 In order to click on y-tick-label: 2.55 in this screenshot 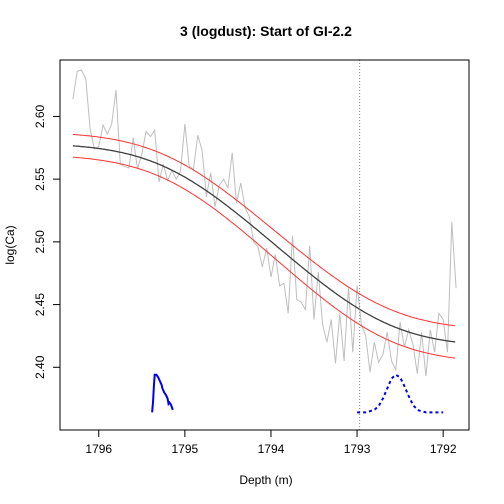, I will do `click(40, 179)`.